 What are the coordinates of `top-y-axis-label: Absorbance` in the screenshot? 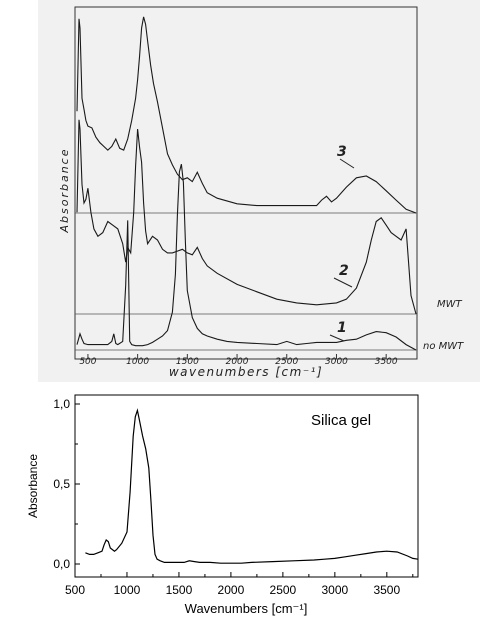 It's located at (64, 190).